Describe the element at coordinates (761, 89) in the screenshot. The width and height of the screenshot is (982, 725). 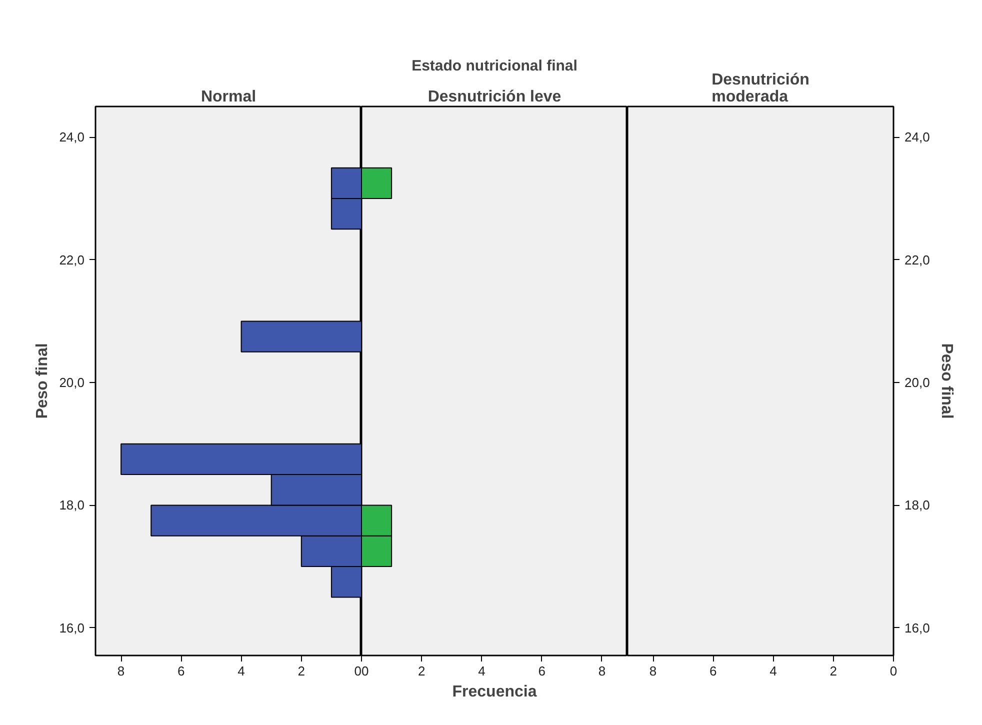
I see `chart-subtitle: Desnutrición moderada` at that location.